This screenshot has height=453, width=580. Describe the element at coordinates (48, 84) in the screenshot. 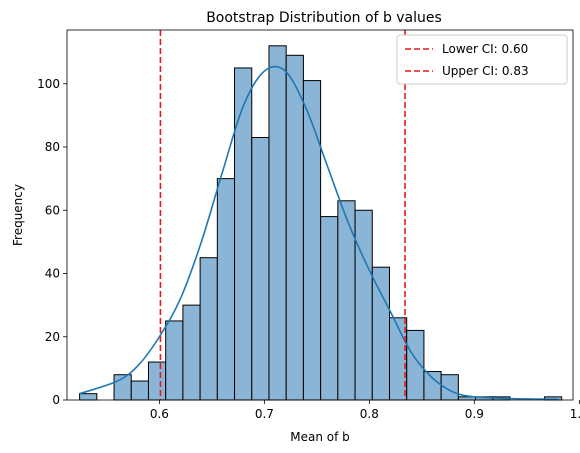

I see `y-tick-label: 100` at that location.